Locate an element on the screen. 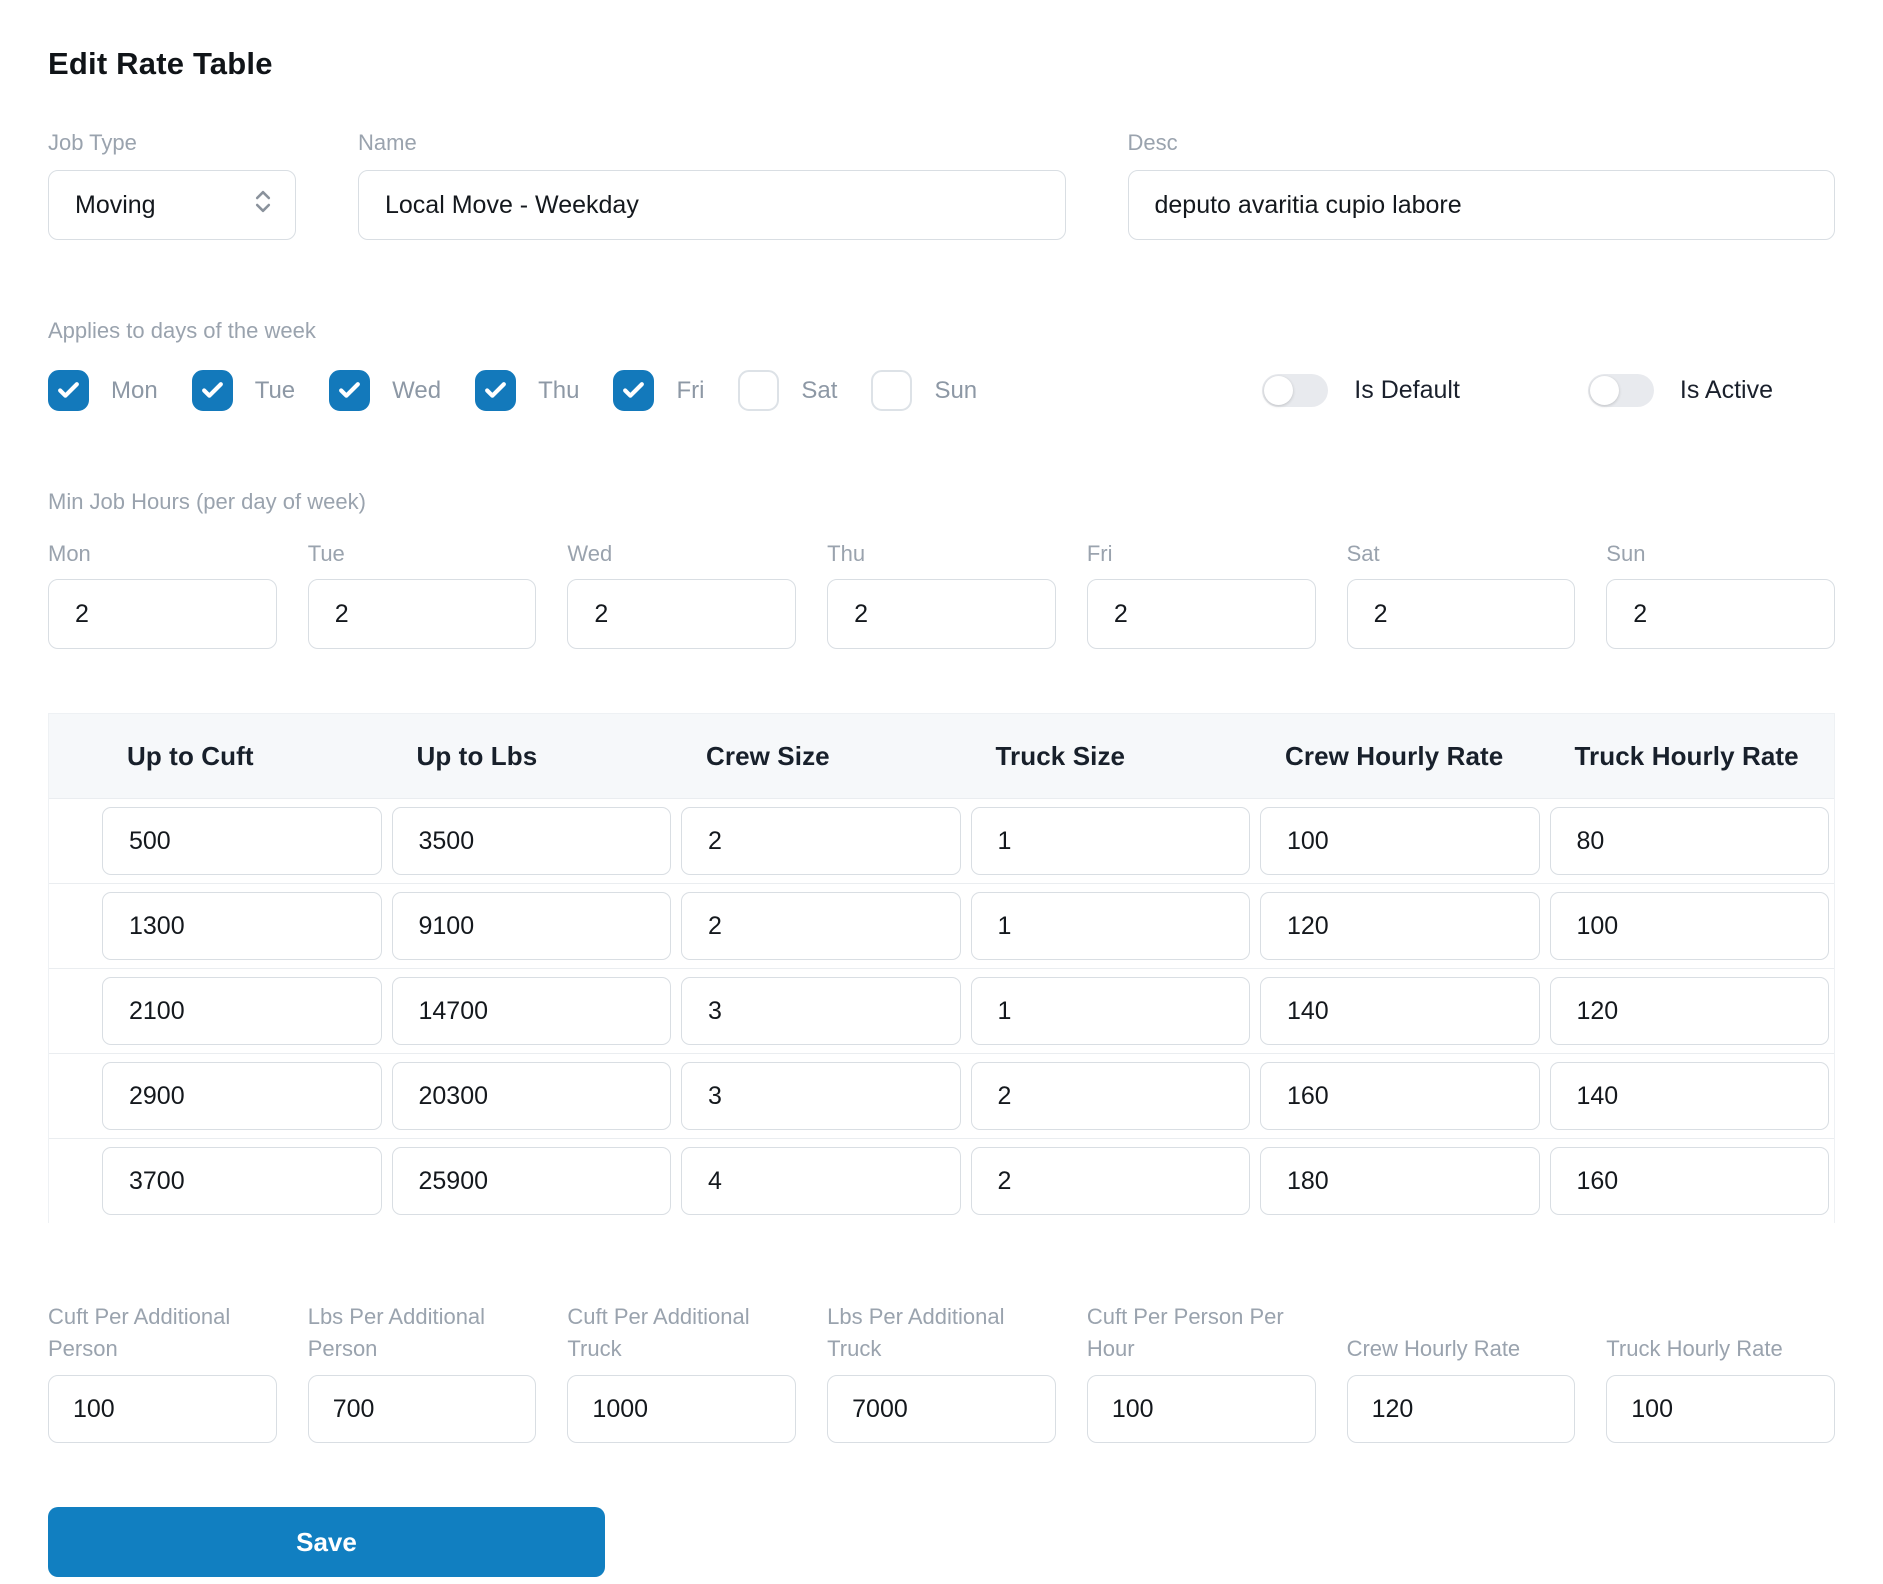 This screenshot has width=1883, height=1584. checkbox-thu is located at coordinates (496, 390).